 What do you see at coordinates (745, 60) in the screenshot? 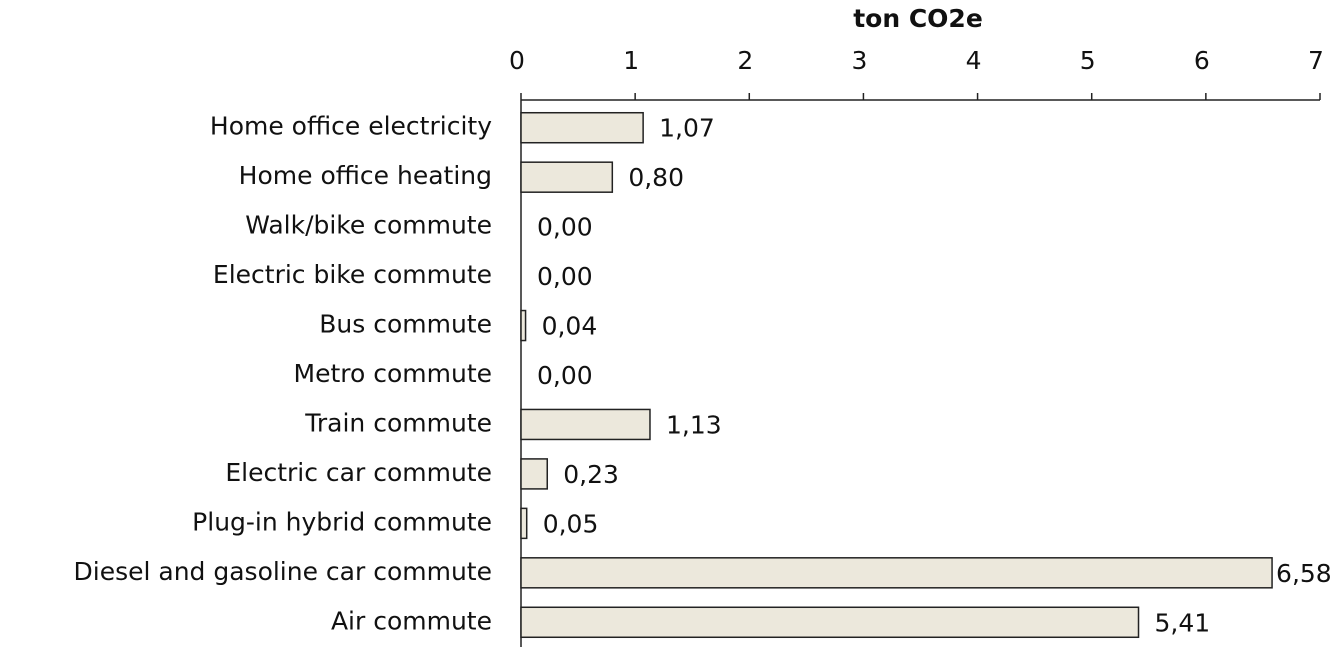
I see `x-tick-label: 2` at bounding box center [745, 60].